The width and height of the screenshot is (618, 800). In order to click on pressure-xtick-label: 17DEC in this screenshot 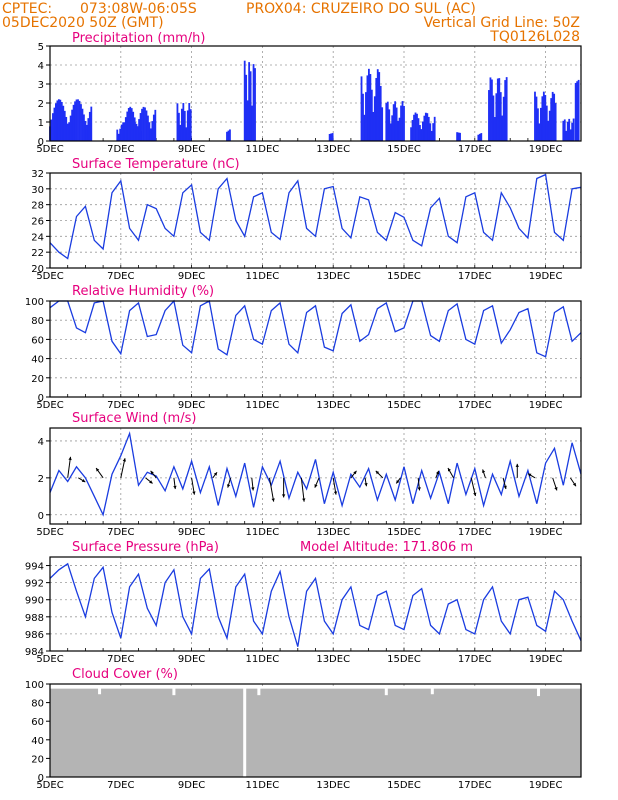, I will do `click(475, 659)`.